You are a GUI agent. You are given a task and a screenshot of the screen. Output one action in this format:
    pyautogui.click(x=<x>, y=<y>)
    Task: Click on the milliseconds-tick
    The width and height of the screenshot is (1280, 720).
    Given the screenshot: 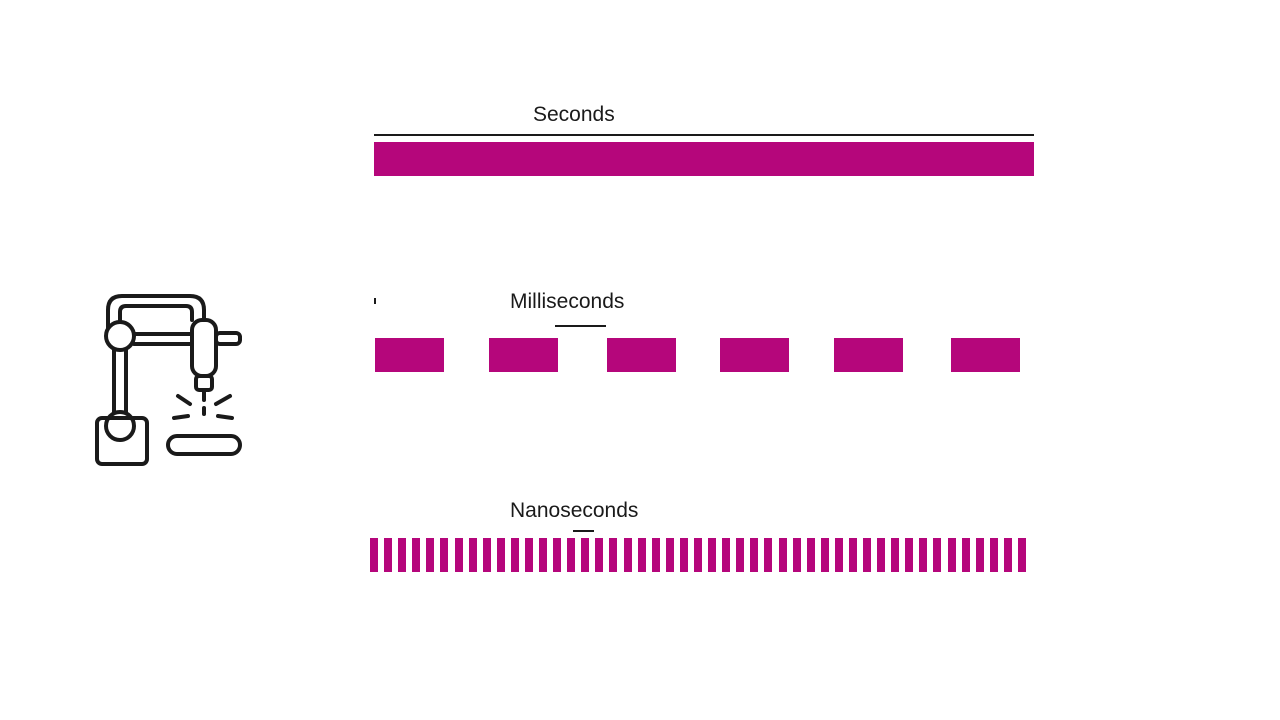 What is the action you would take?
    pyautogui.click(x=375, y=301)
    